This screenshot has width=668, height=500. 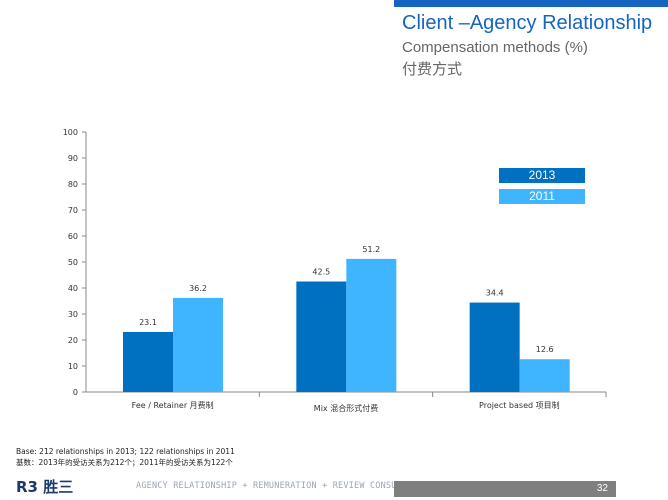 What do you see at coordinates (321, 272) in the screenshot?
I see `data-label: 42.5` at bounding box center [321, 272].